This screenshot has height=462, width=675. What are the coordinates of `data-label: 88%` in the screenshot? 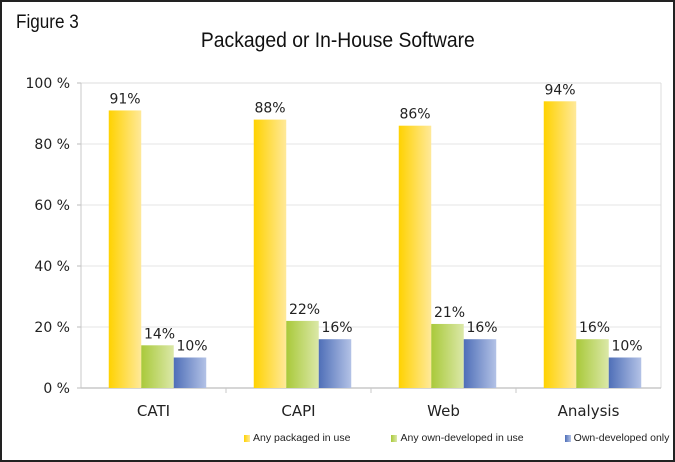 It's located at (269, 109).